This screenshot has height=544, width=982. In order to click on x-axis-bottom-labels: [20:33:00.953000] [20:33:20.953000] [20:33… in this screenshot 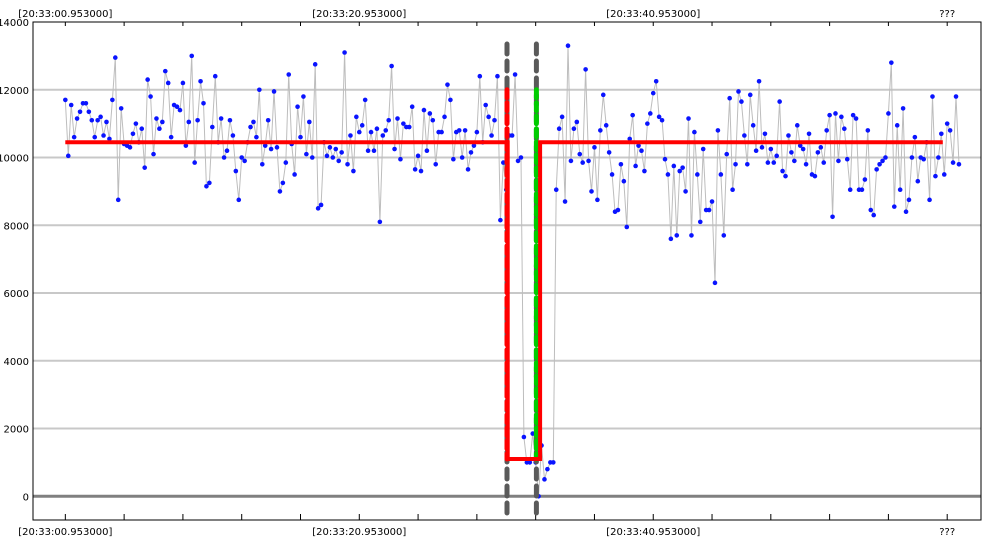, I will do `click(486, 532)`.